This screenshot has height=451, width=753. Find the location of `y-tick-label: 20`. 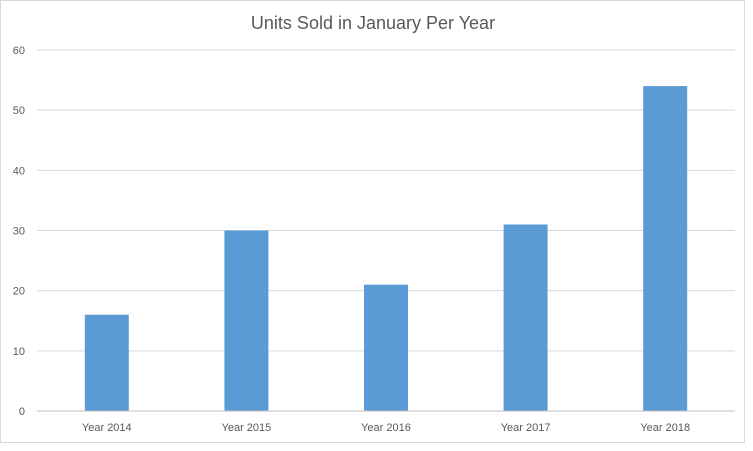

y-tick-label: 20 is located at coordinates (19, 292).